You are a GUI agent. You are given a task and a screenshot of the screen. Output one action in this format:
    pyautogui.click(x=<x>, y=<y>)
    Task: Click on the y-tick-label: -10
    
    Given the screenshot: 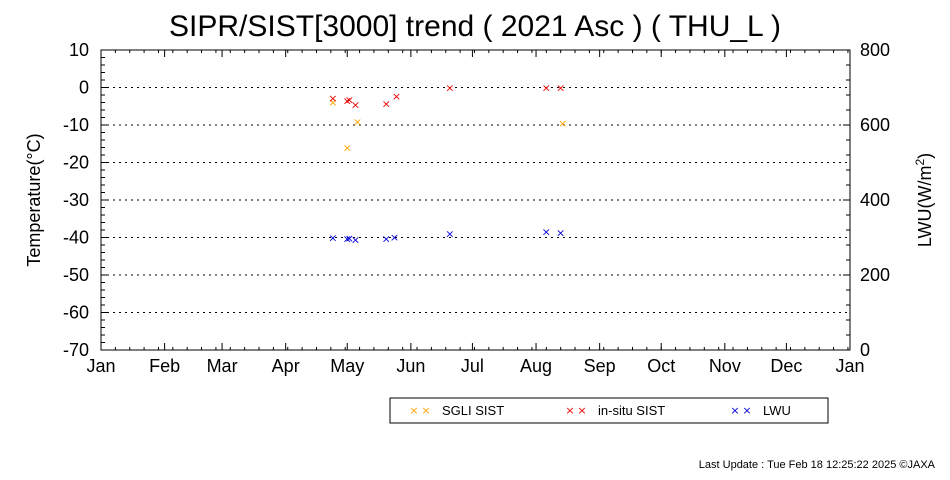 What is the action you would take?
    pyautogui.click(x=76, y=125)
    